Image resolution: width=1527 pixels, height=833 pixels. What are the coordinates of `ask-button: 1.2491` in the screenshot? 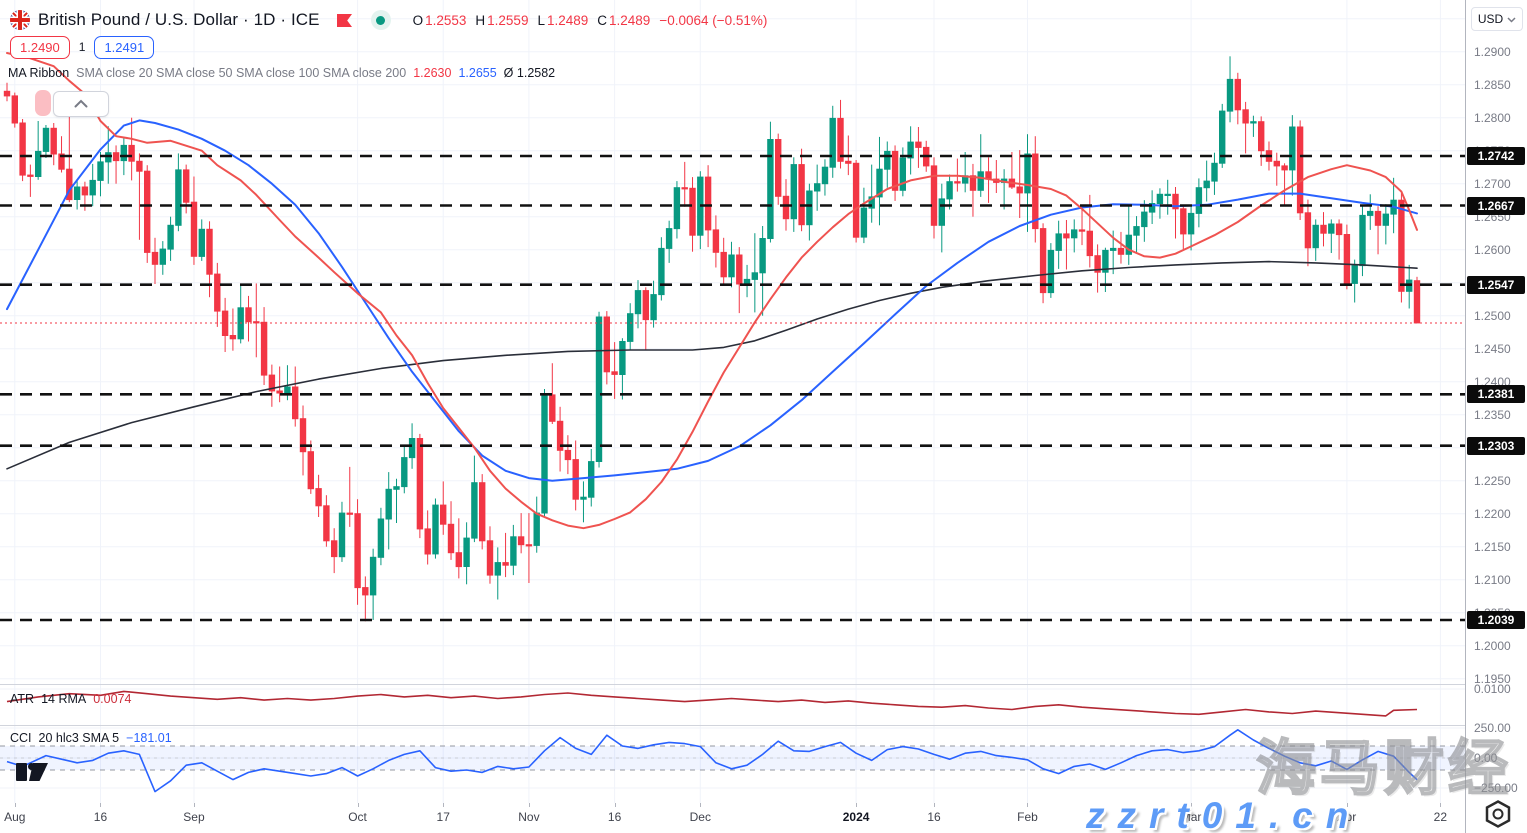 It's located at (124, 47).